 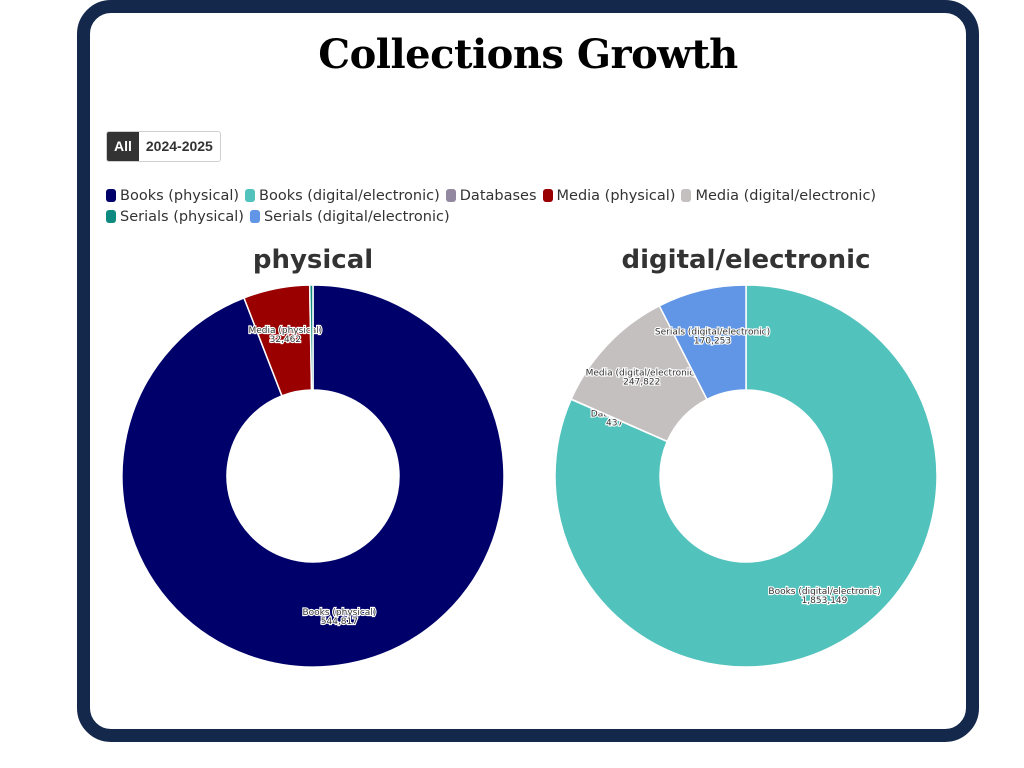 I want to click on legend-label: Books (physical), so click(x=180, y=195).